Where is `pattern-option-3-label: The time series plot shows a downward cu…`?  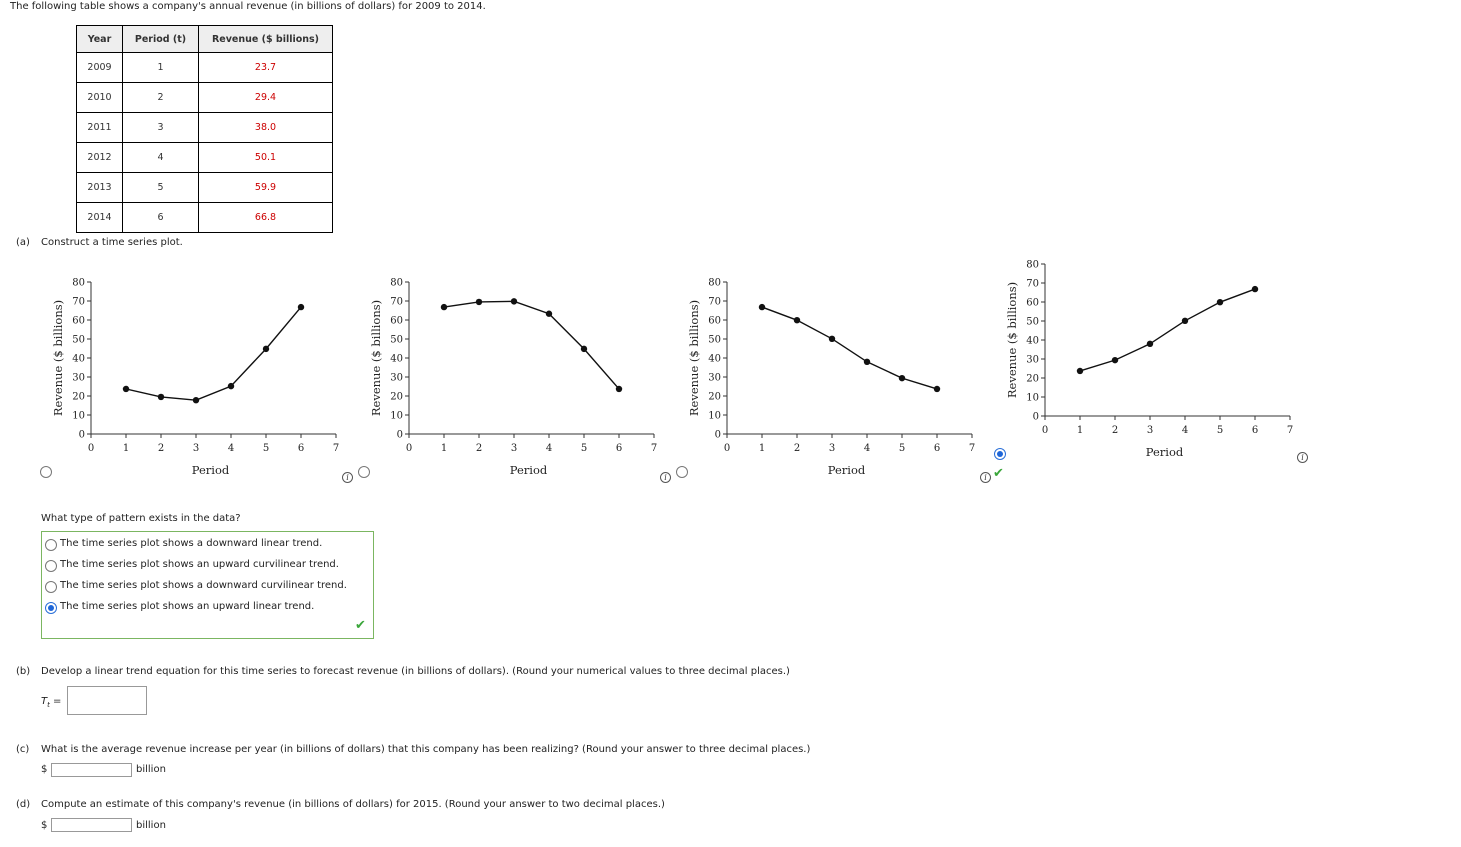
pattern-option-3-label: The time series plot shows a downward cu… is located at coordinates (203, 585).